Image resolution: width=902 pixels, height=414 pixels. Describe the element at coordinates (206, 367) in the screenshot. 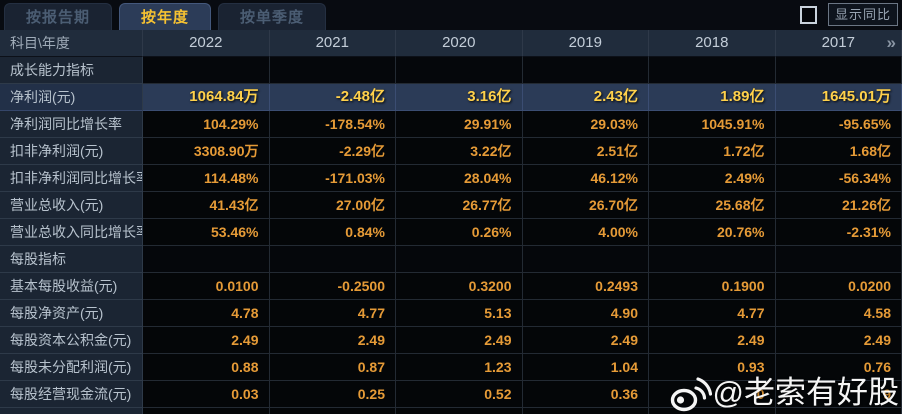

I see `value-cell: 0.88` at that location.